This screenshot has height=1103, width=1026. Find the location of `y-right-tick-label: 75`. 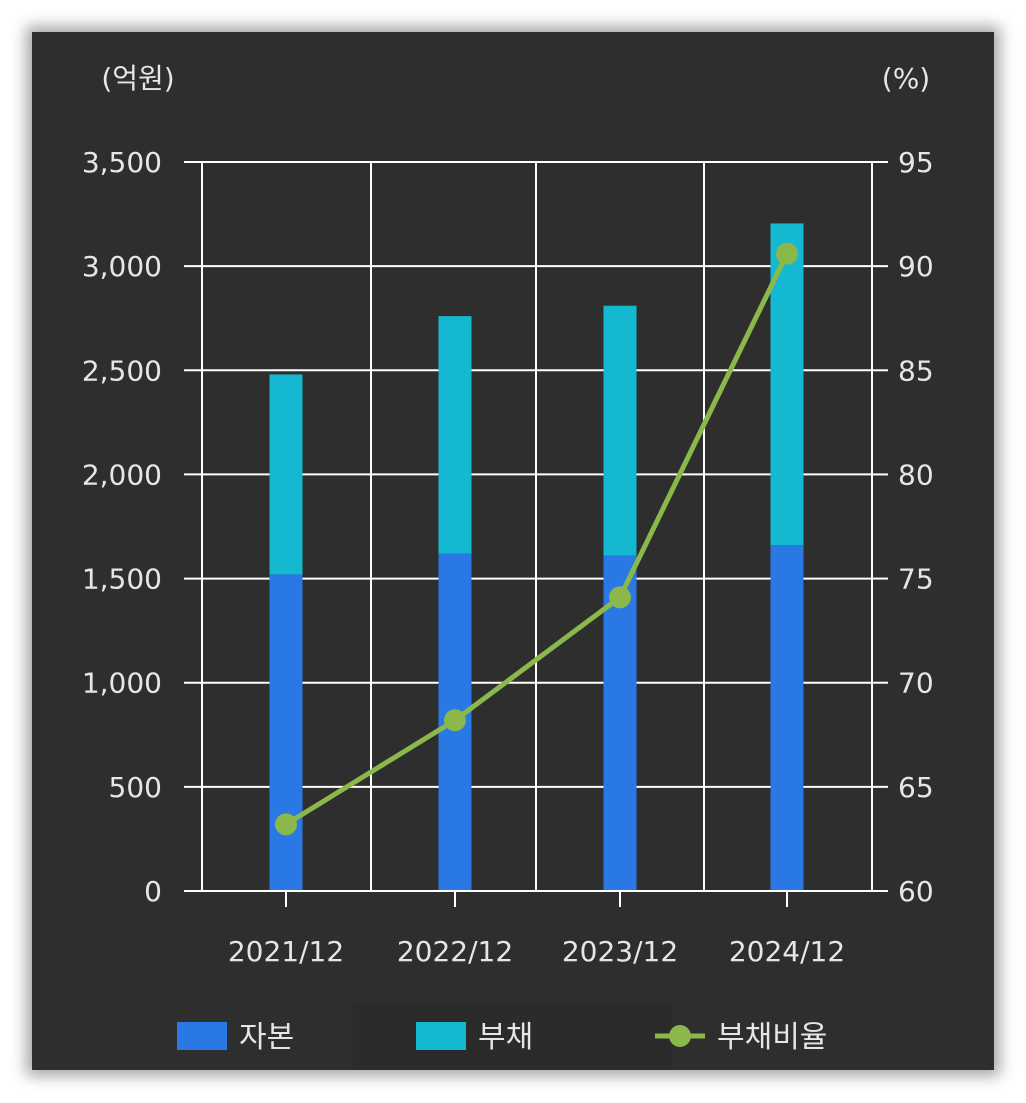

y-right-tick-label: 75 is located at coordinates (916, 579).